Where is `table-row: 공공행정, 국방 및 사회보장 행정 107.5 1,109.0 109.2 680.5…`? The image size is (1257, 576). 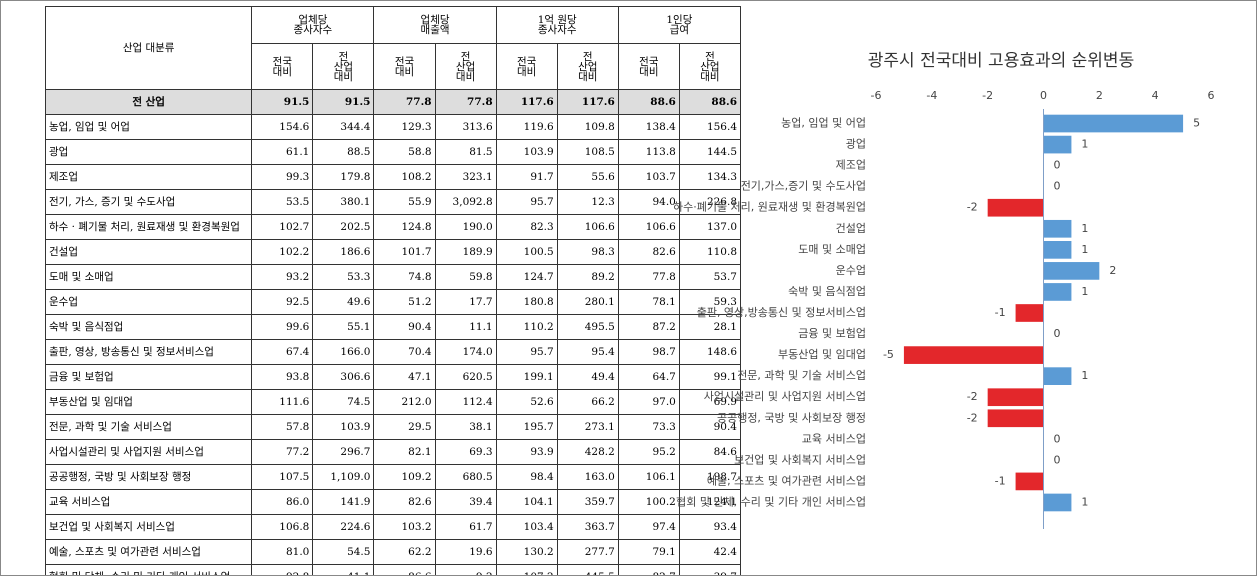 table-row: 공공행정, 국방 및 사회보장 행정 107.5 1,109.0 109.2 680.5… is located at coordinates (393, 477).